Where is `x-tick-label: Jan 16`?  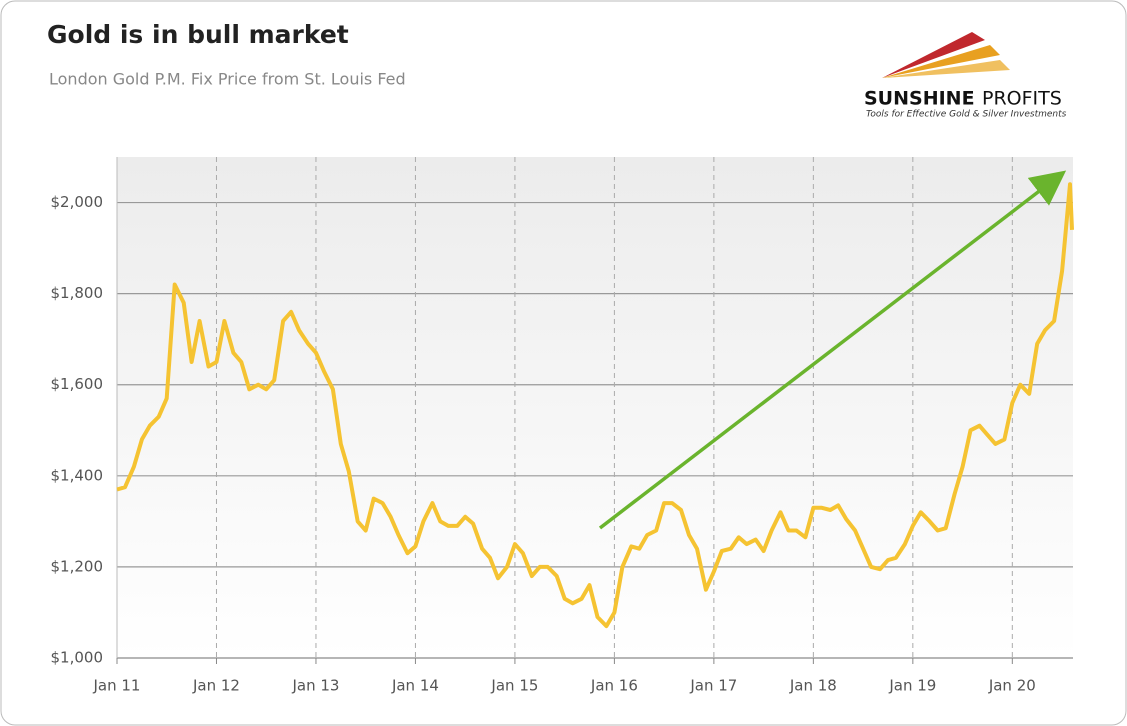 x-tick-label: Jan 16 is located at coordinates (614, 686).